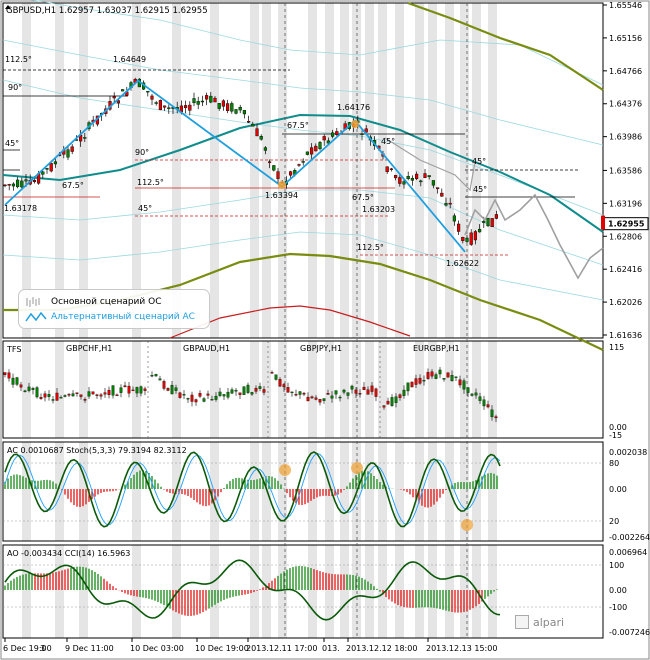  What do you see at coordinates (89, 348) in the screenshot?
I see `tfs-pair-label: GBPCHF,H1` at bounding box center [89, 348].